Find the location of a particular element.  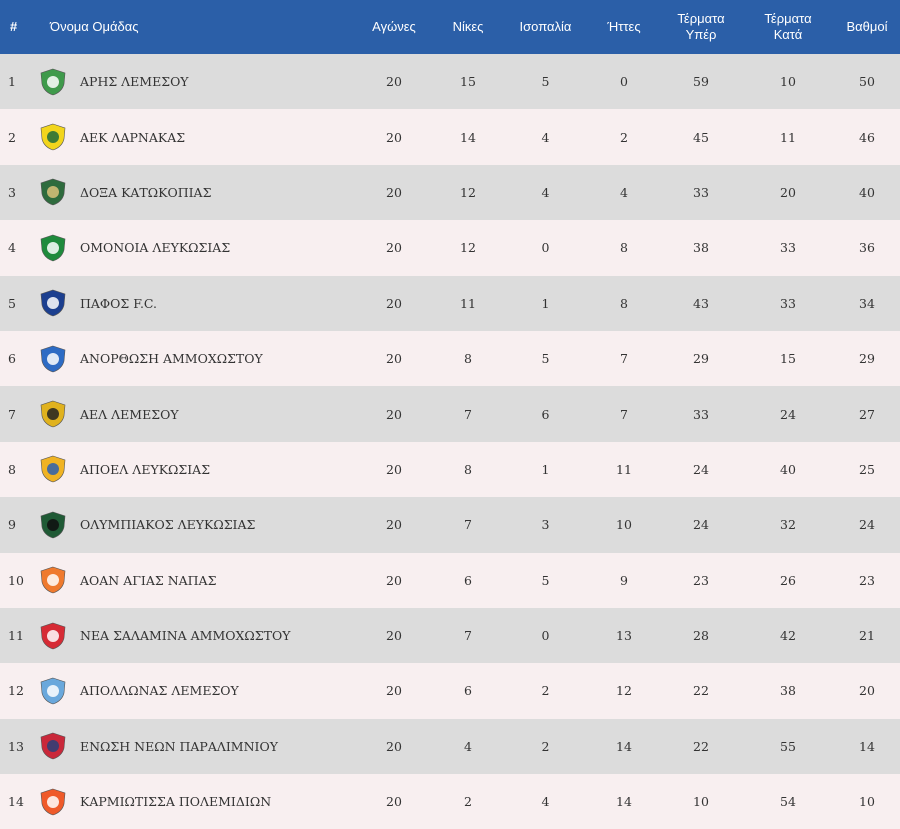

table-row: 4 ΟΜΟΝΟΙΑ ΛΕΥΚΩΣΙΑΣ 20 12 0 8 38 33 36 is located at coordinates (450, 248).